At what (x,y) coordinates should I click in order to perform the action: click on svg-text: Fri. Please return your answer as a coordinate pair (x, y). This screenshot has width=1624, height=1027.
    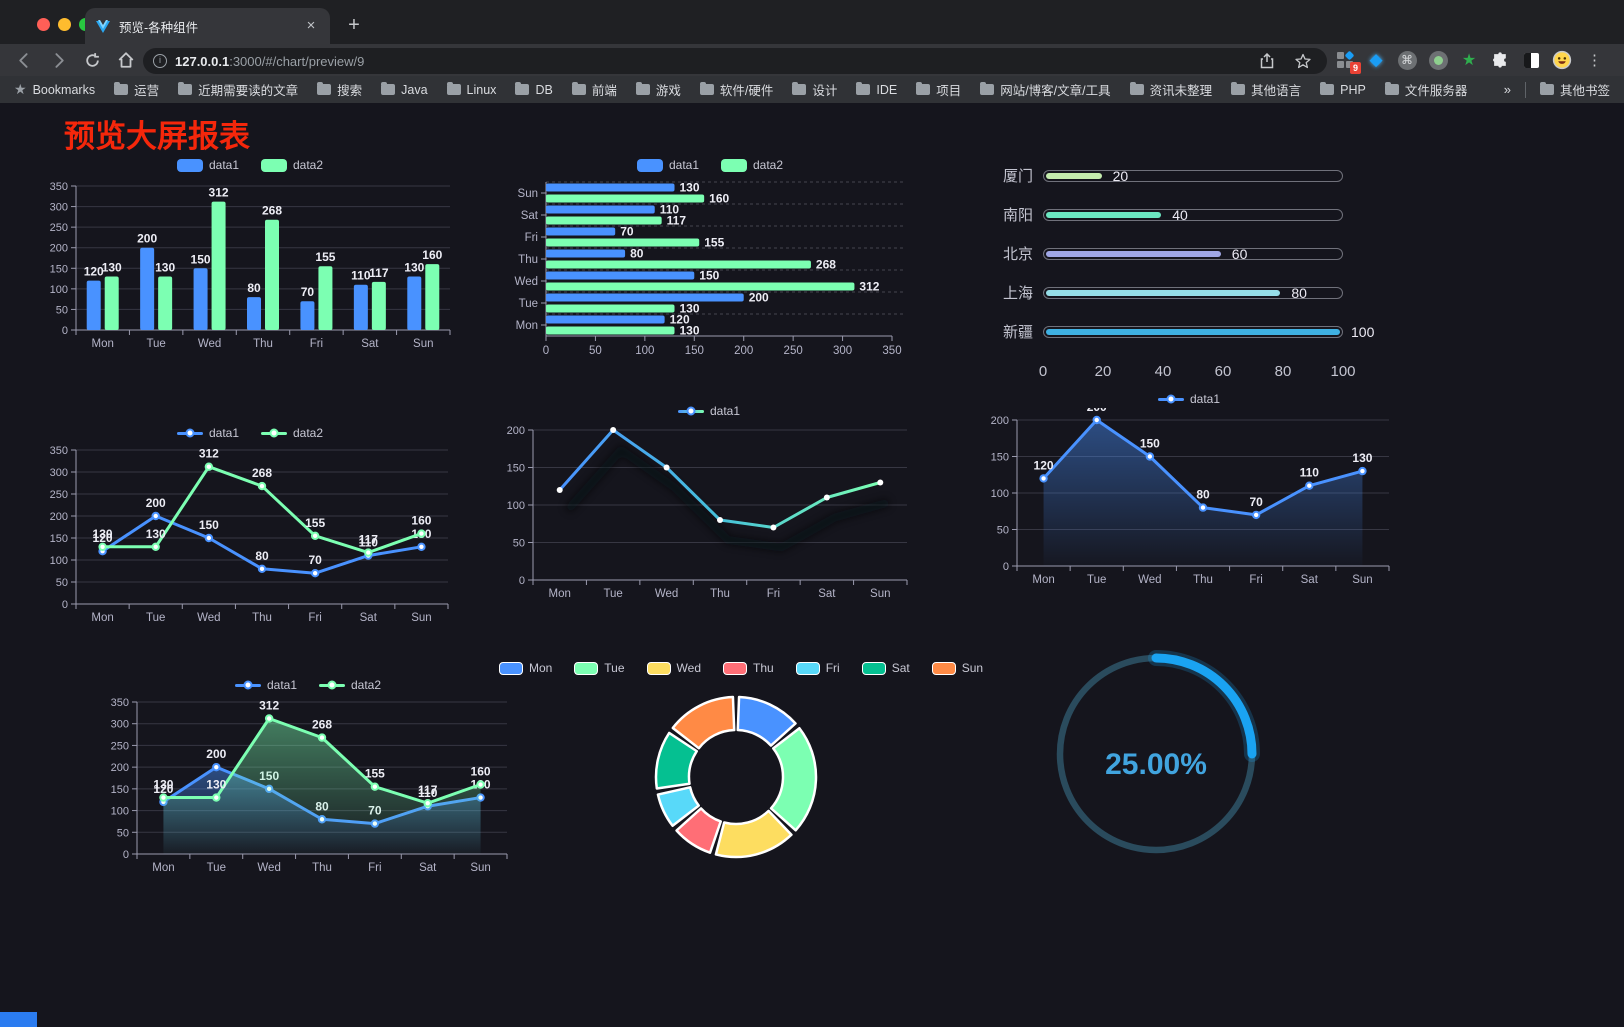
    Looking at the image, I should click on (314, 618).